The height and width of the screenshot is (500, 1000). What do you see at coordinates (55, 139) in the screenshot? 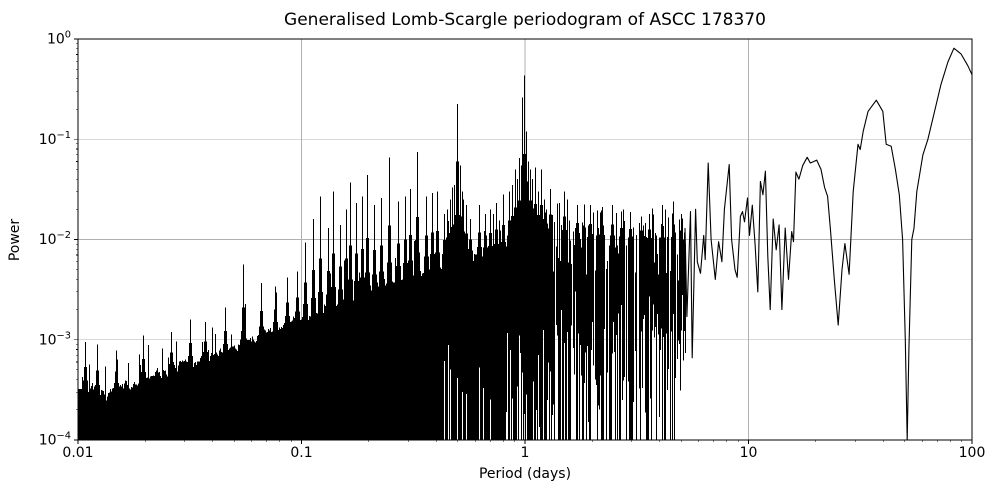
I see `y-tick-label: 10⁻¹` at bounding box center [55, 139].